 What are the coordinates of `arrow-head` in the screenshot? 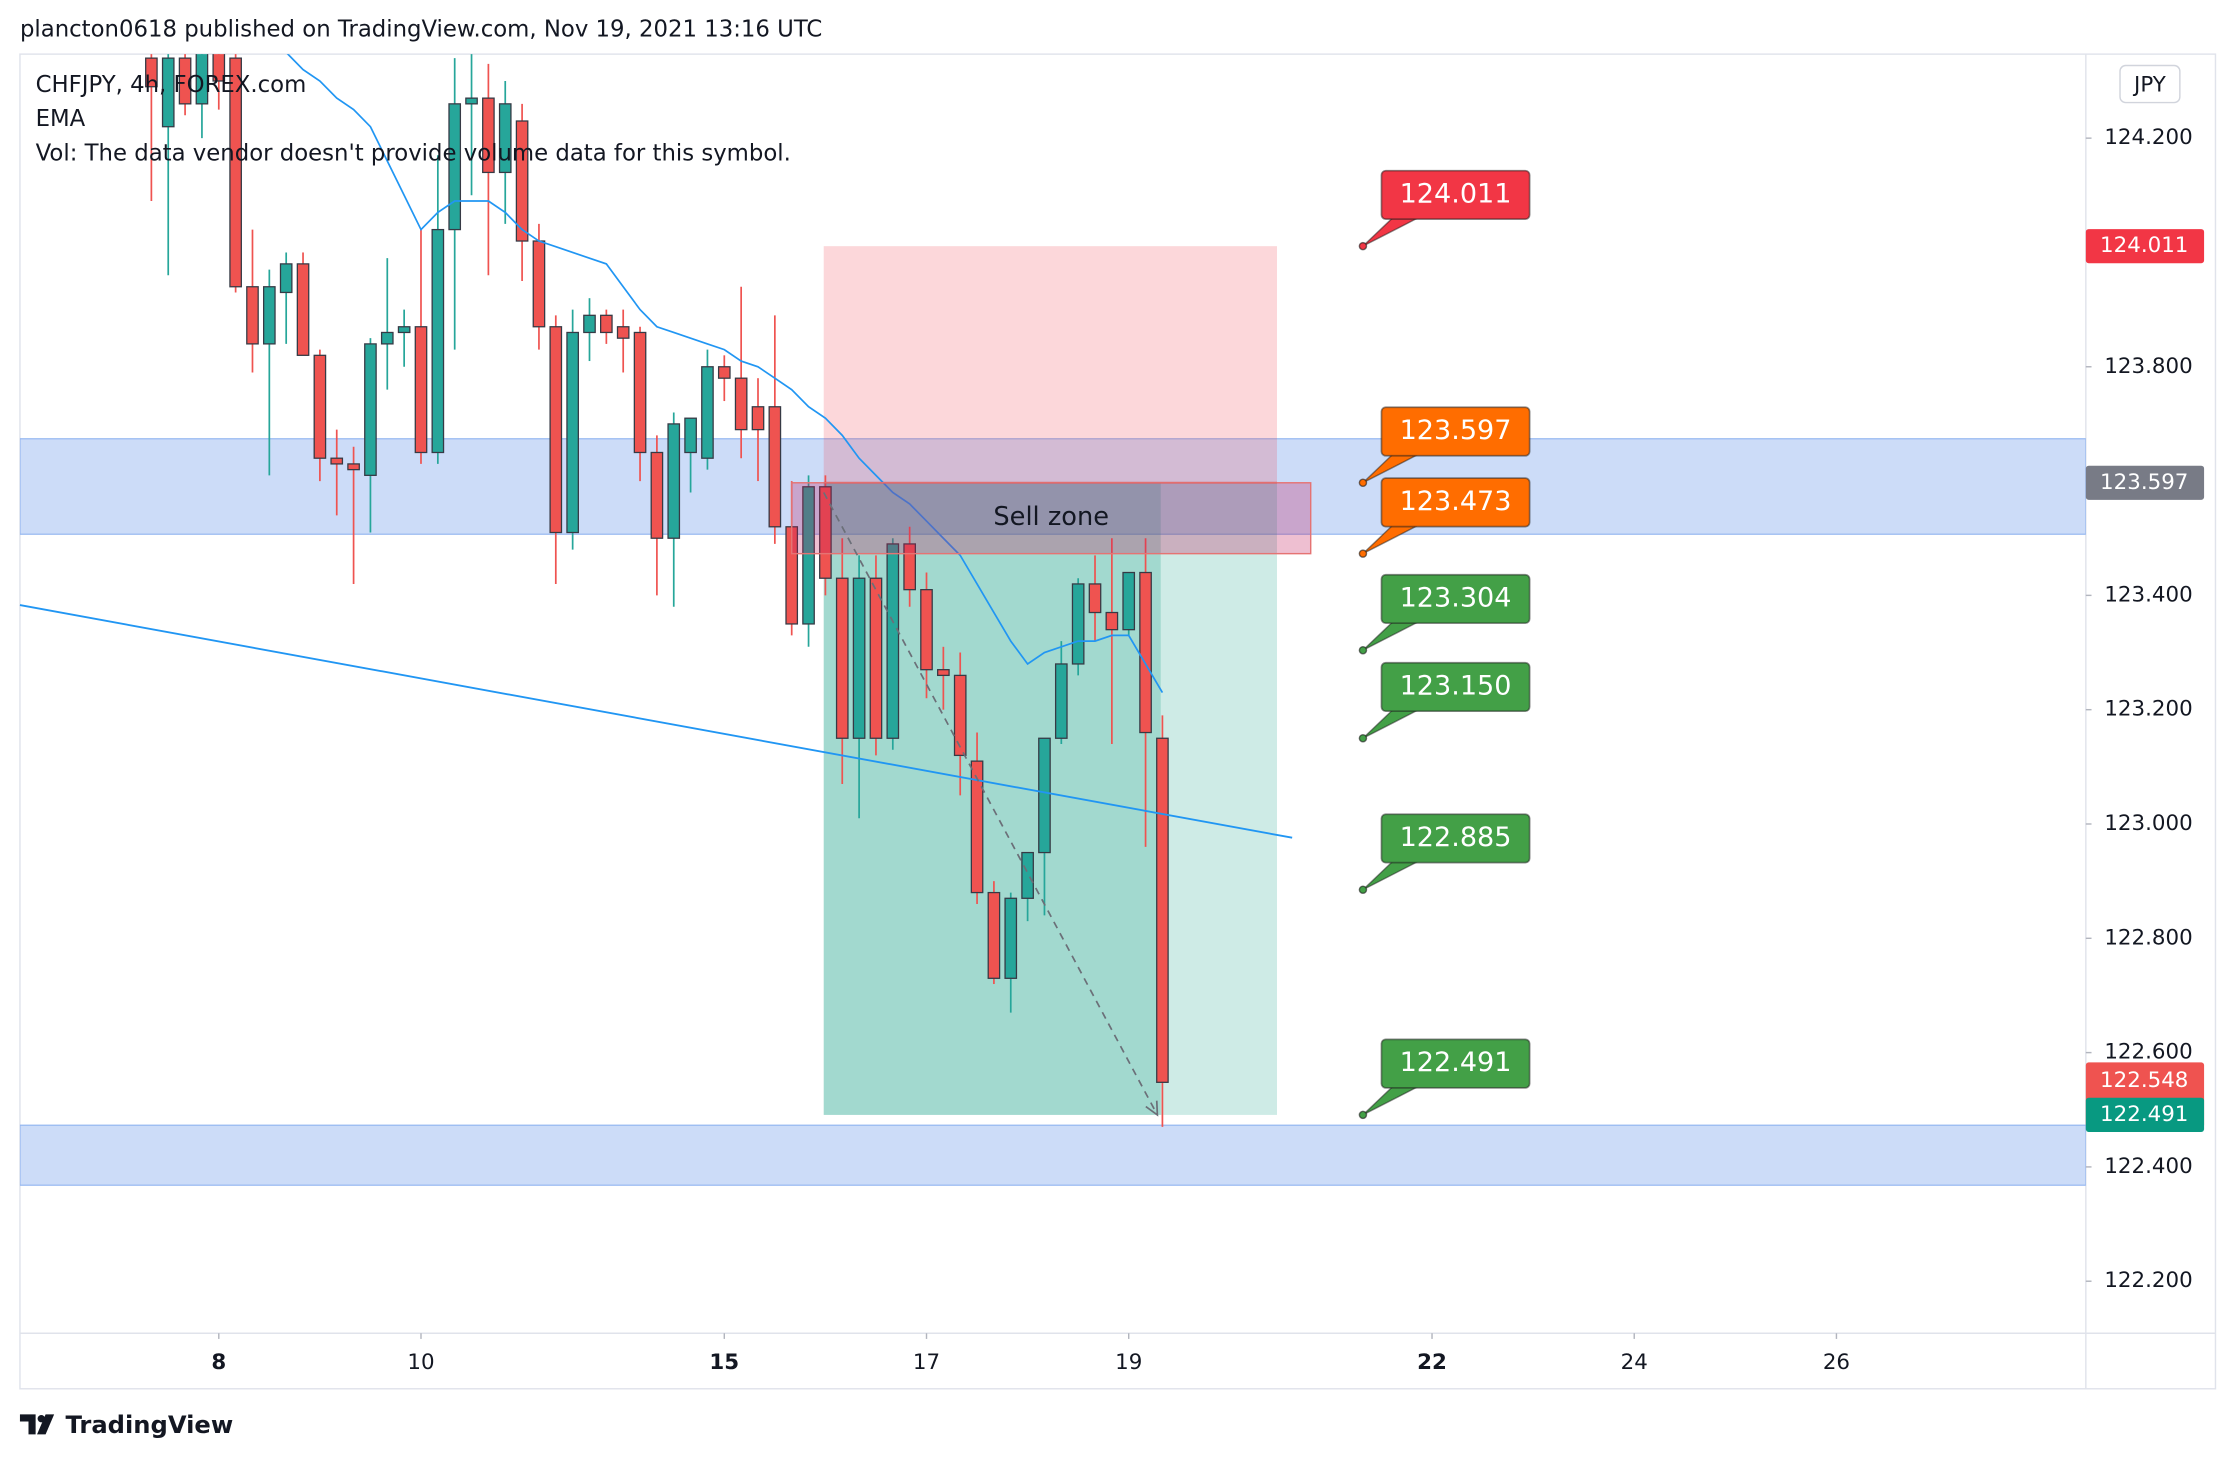 It's located at (1152, 1108).